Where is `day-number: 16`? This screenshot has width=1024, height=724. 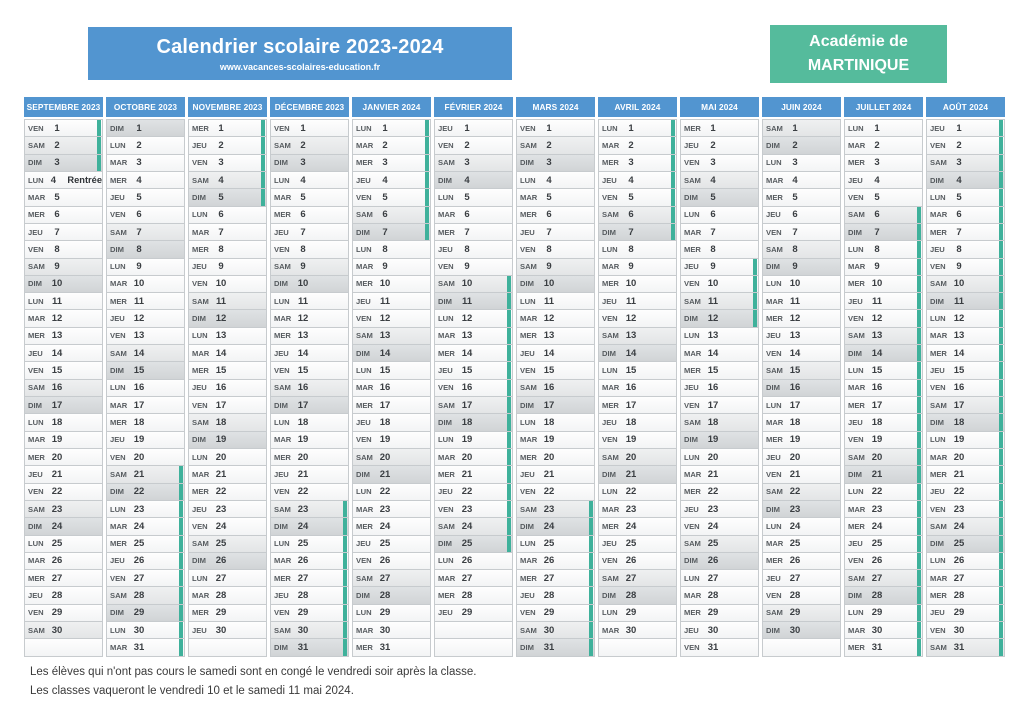
day-number: 16 is located at coordinates (795, 388).